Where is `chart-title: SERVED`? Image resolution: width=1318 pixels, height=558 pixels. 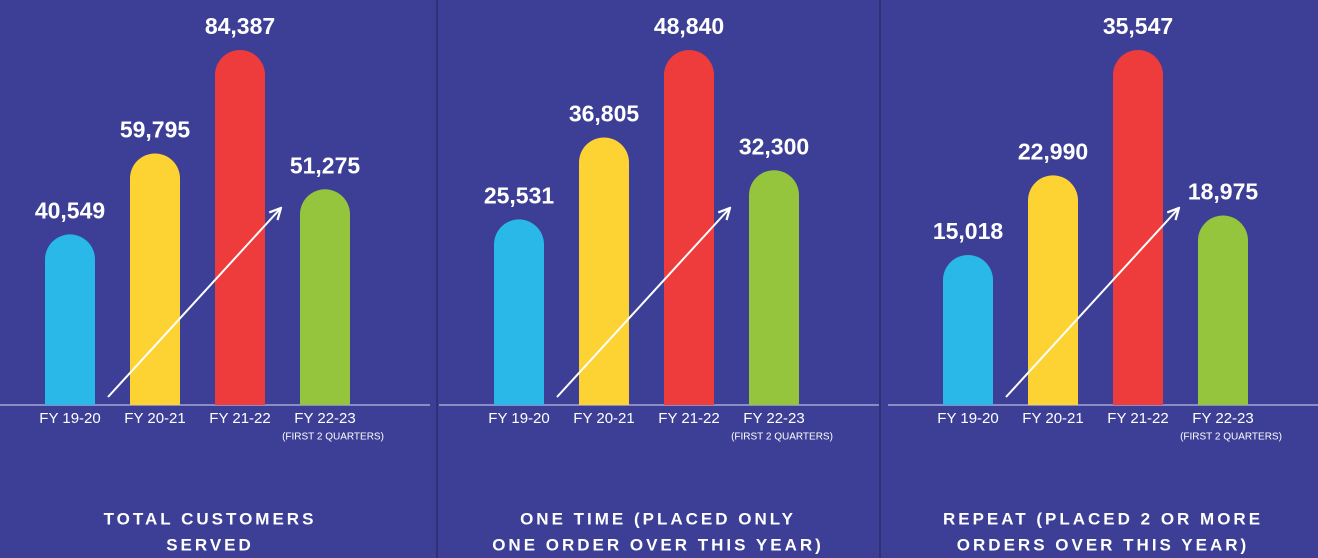 chart-title: SERVED is located at coordinates (210, 544).